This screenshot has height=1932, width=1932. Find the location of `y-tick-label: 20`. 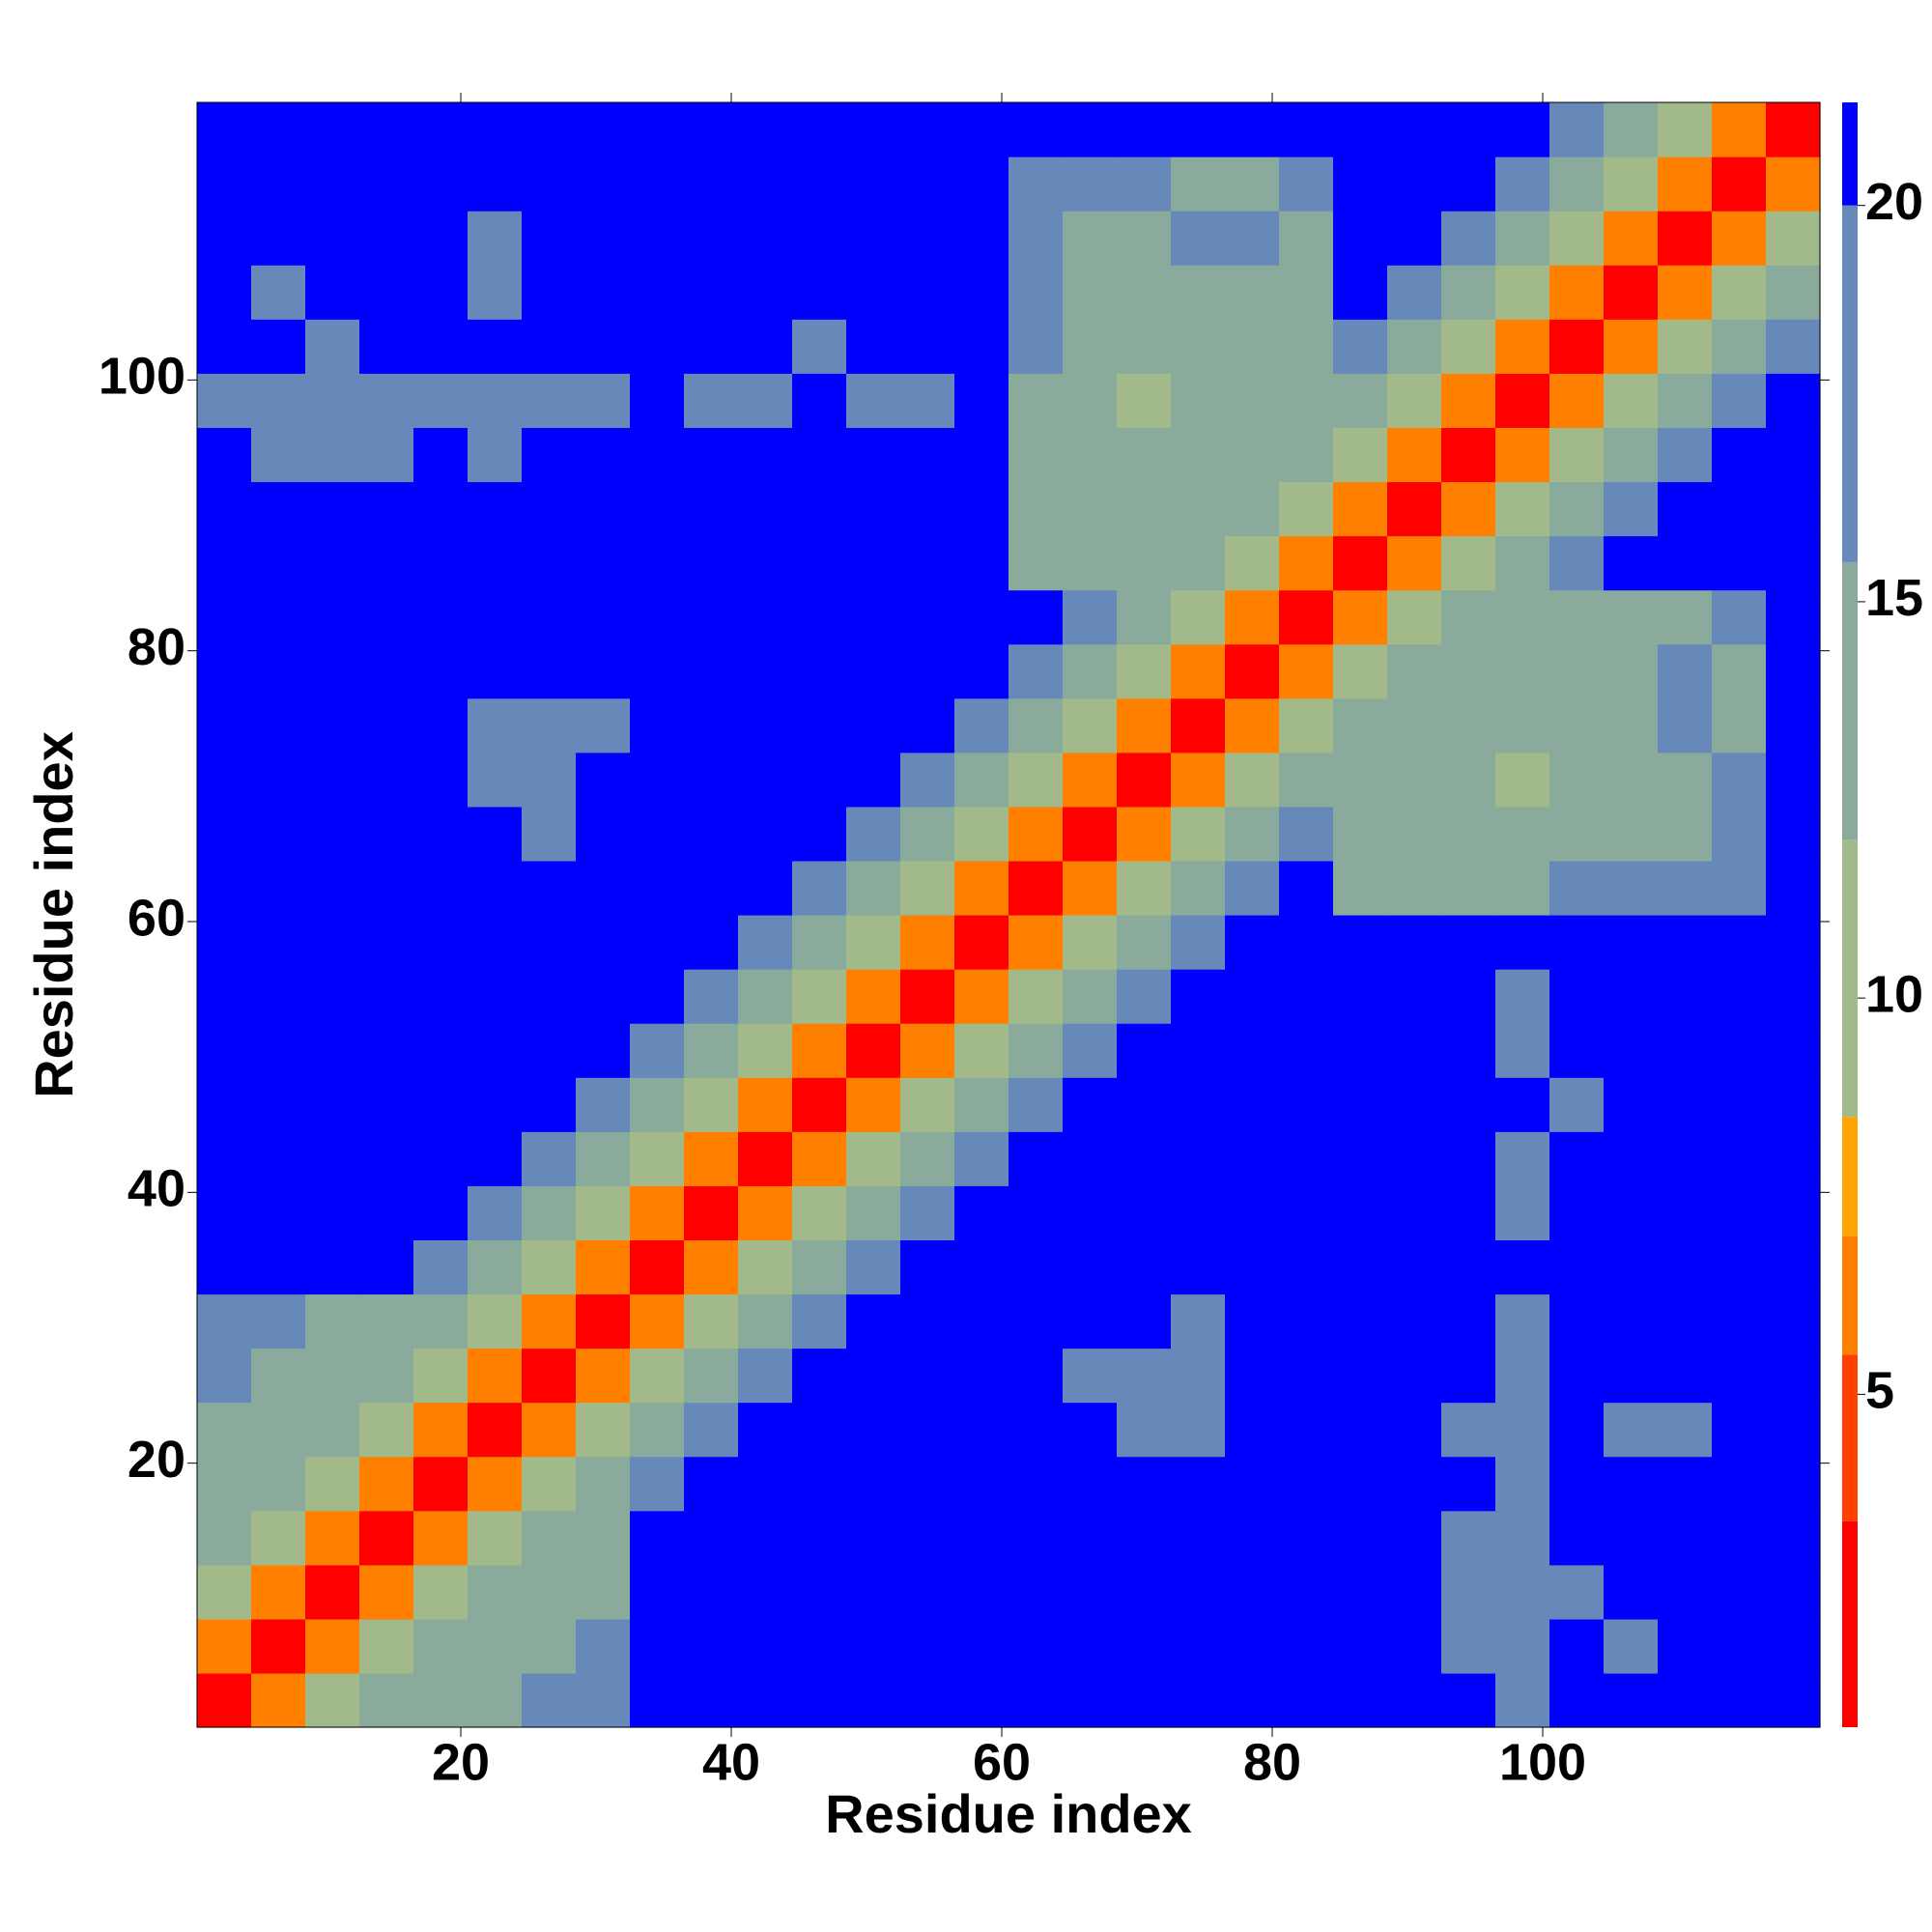

y-tick-label: 20 is located at coordinates (156, 1460).